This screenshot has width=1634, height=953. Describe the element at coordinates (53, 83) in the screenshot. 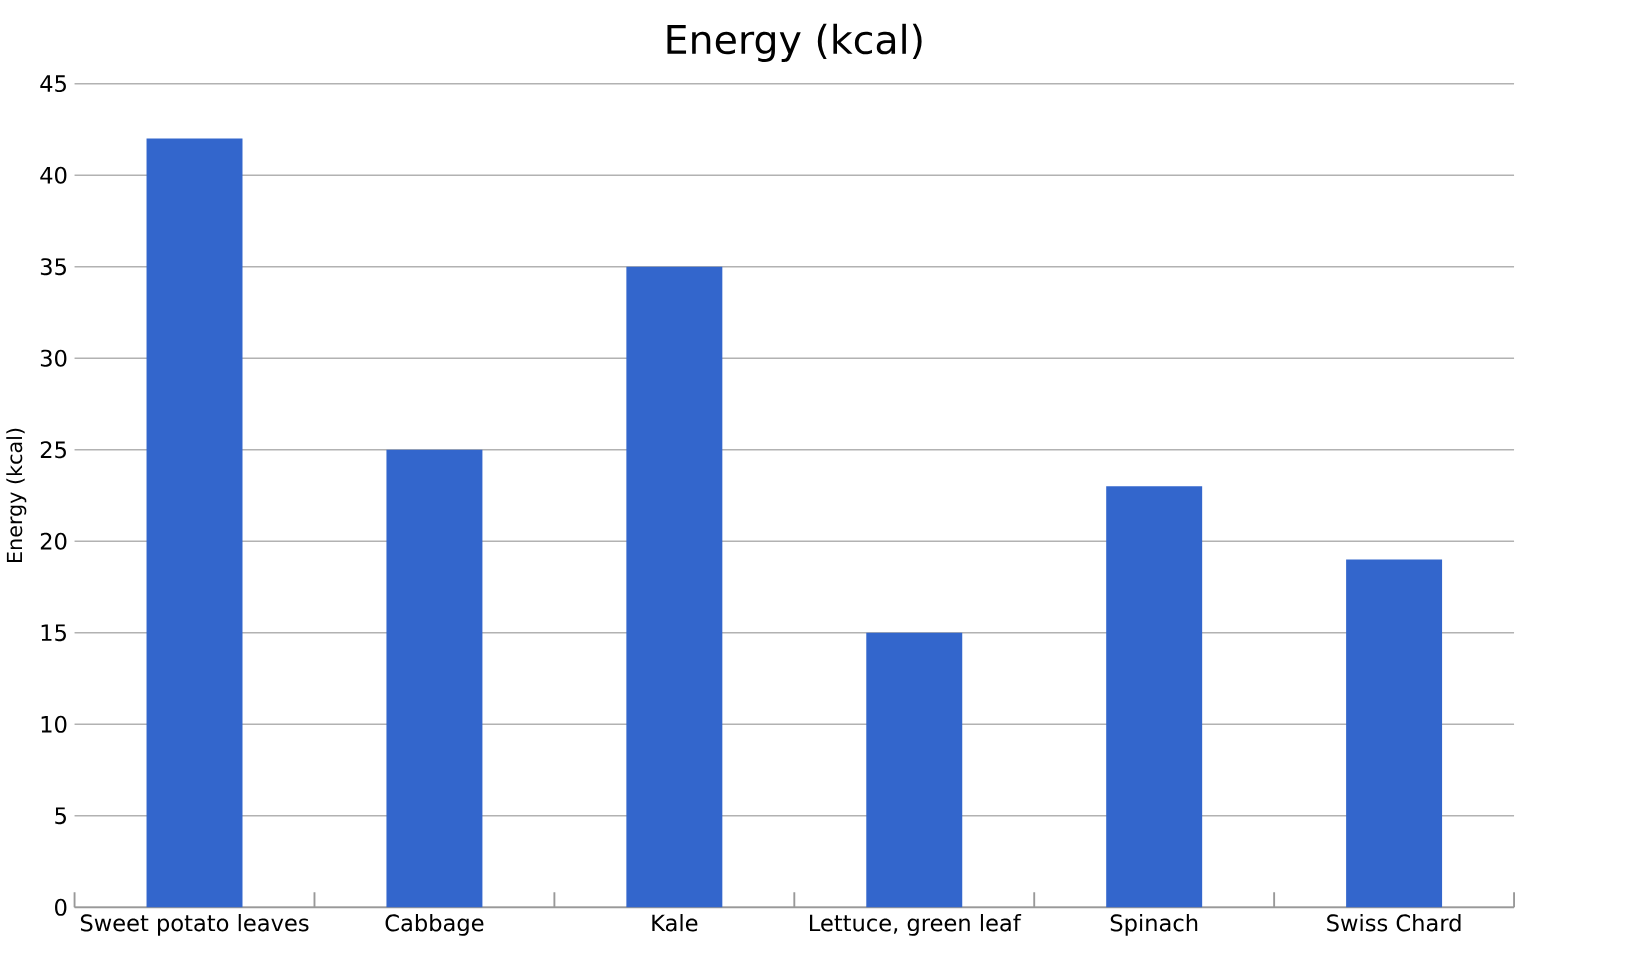

I see `y-tick-label: 45` at that location.